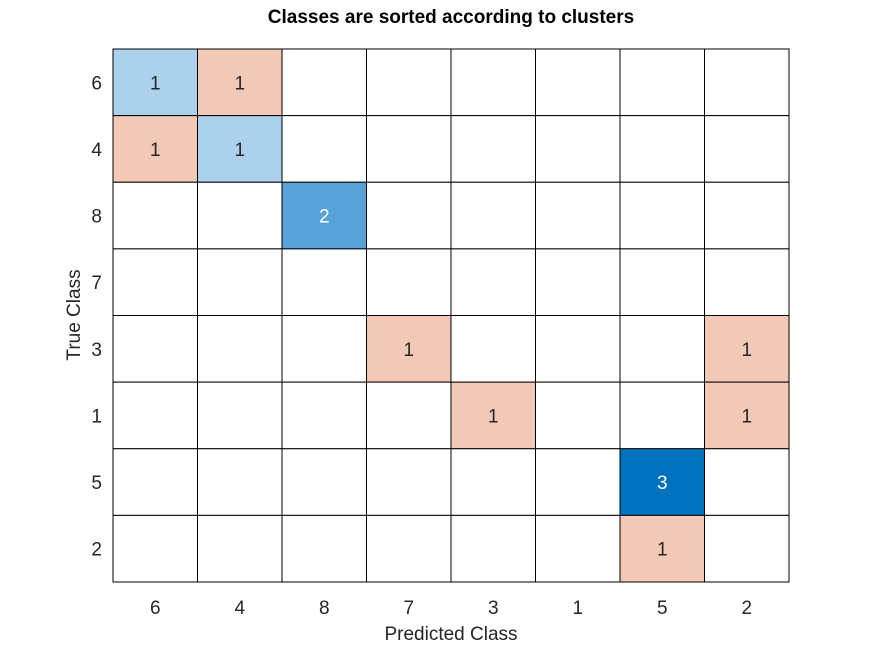 The image size is (872, 654). I want to click on y-tick-label: 2, so click(96, 550).